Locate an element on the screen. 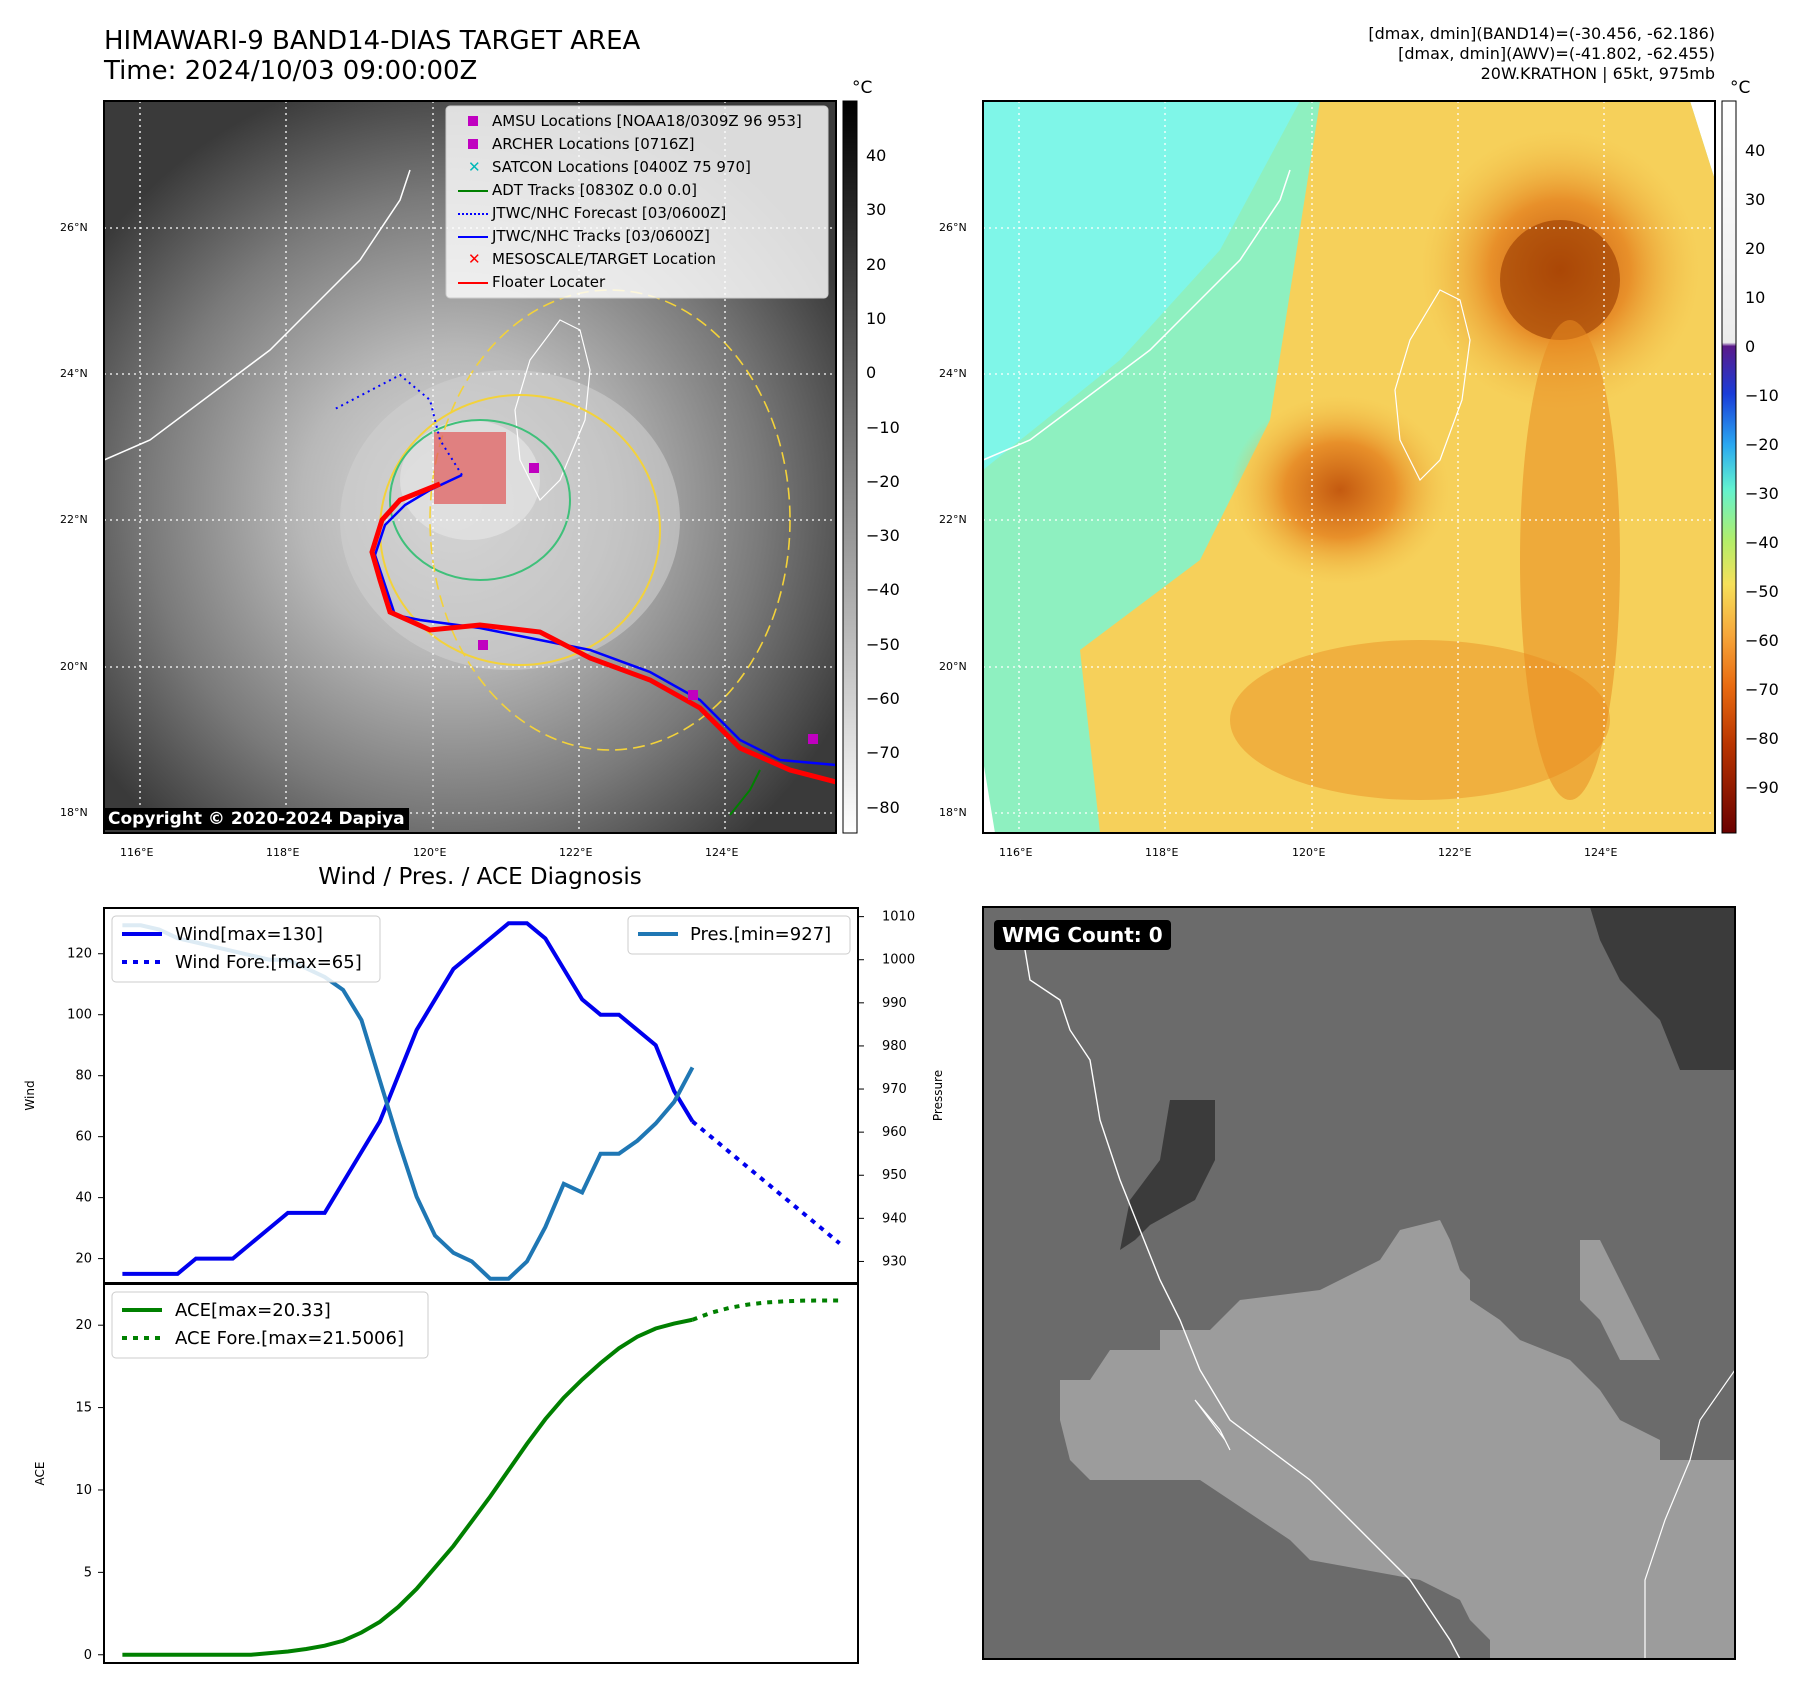 Image resolution: width=1797 pixels, height=1690 pixels. storm-info: 20W.KRATHON | 65kt, 975mb is located at coordinates (1597, 73).